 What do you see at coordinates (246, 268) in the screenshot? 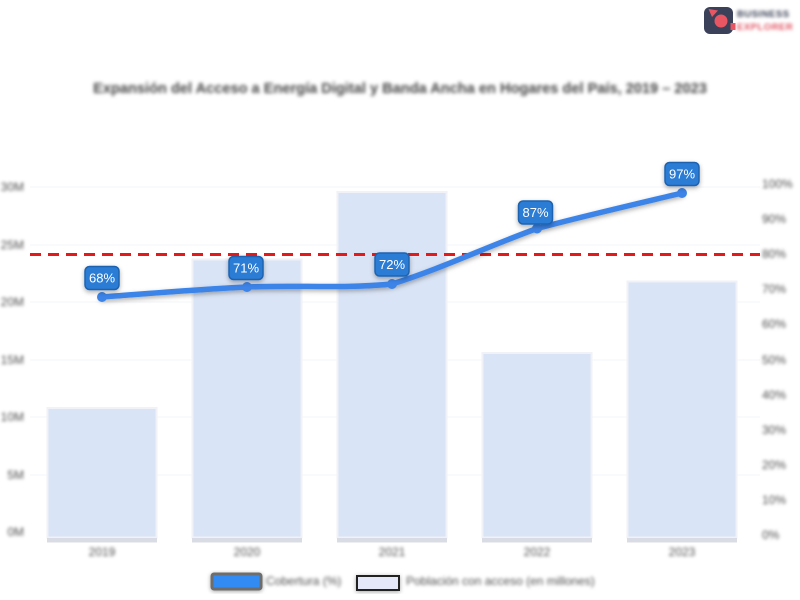
I see `svg-text: 71%` at bounding box center [246, 268].